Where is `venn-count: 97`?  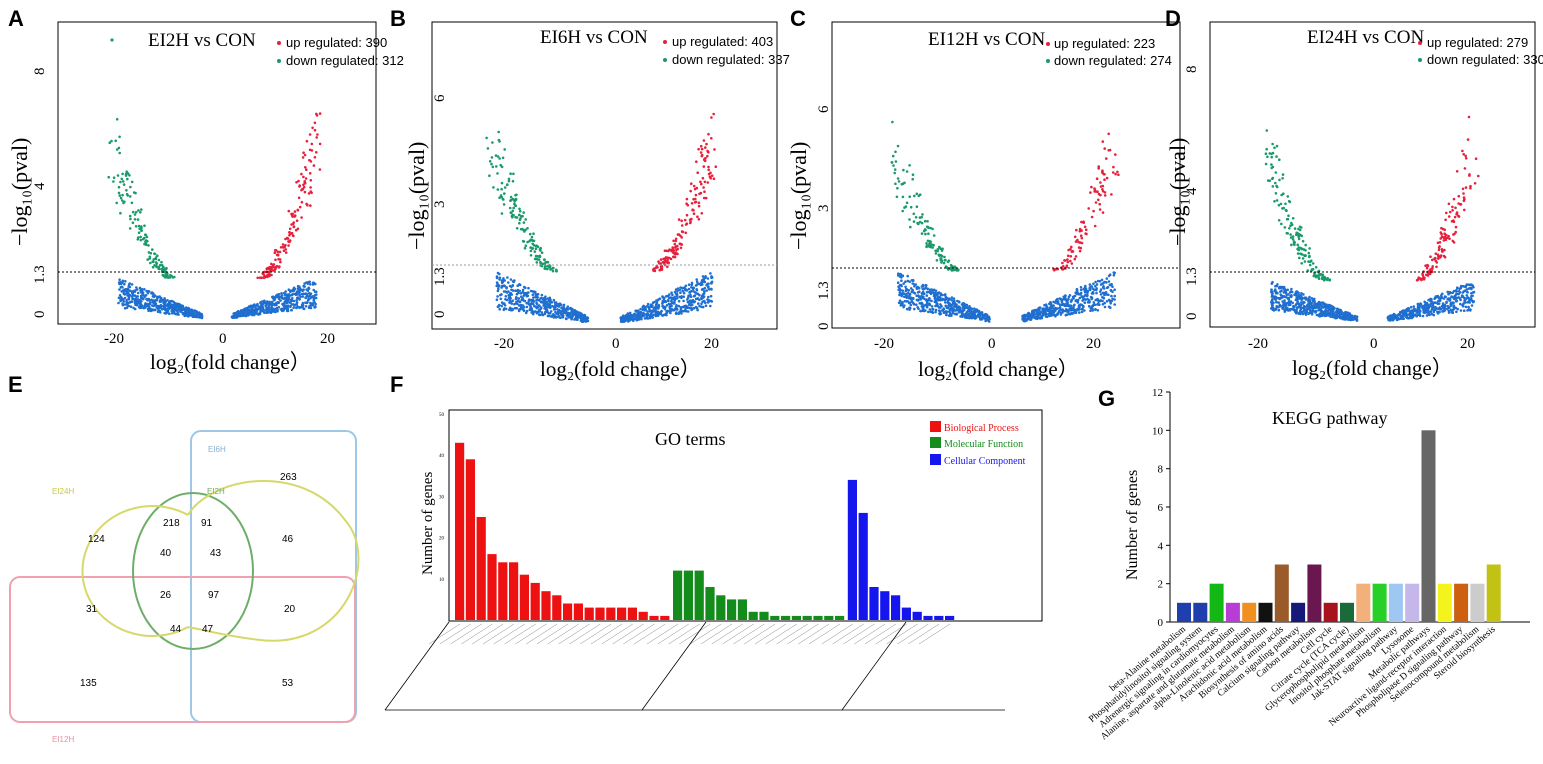
venn-count: 97 is located at coordinates (214, 595).